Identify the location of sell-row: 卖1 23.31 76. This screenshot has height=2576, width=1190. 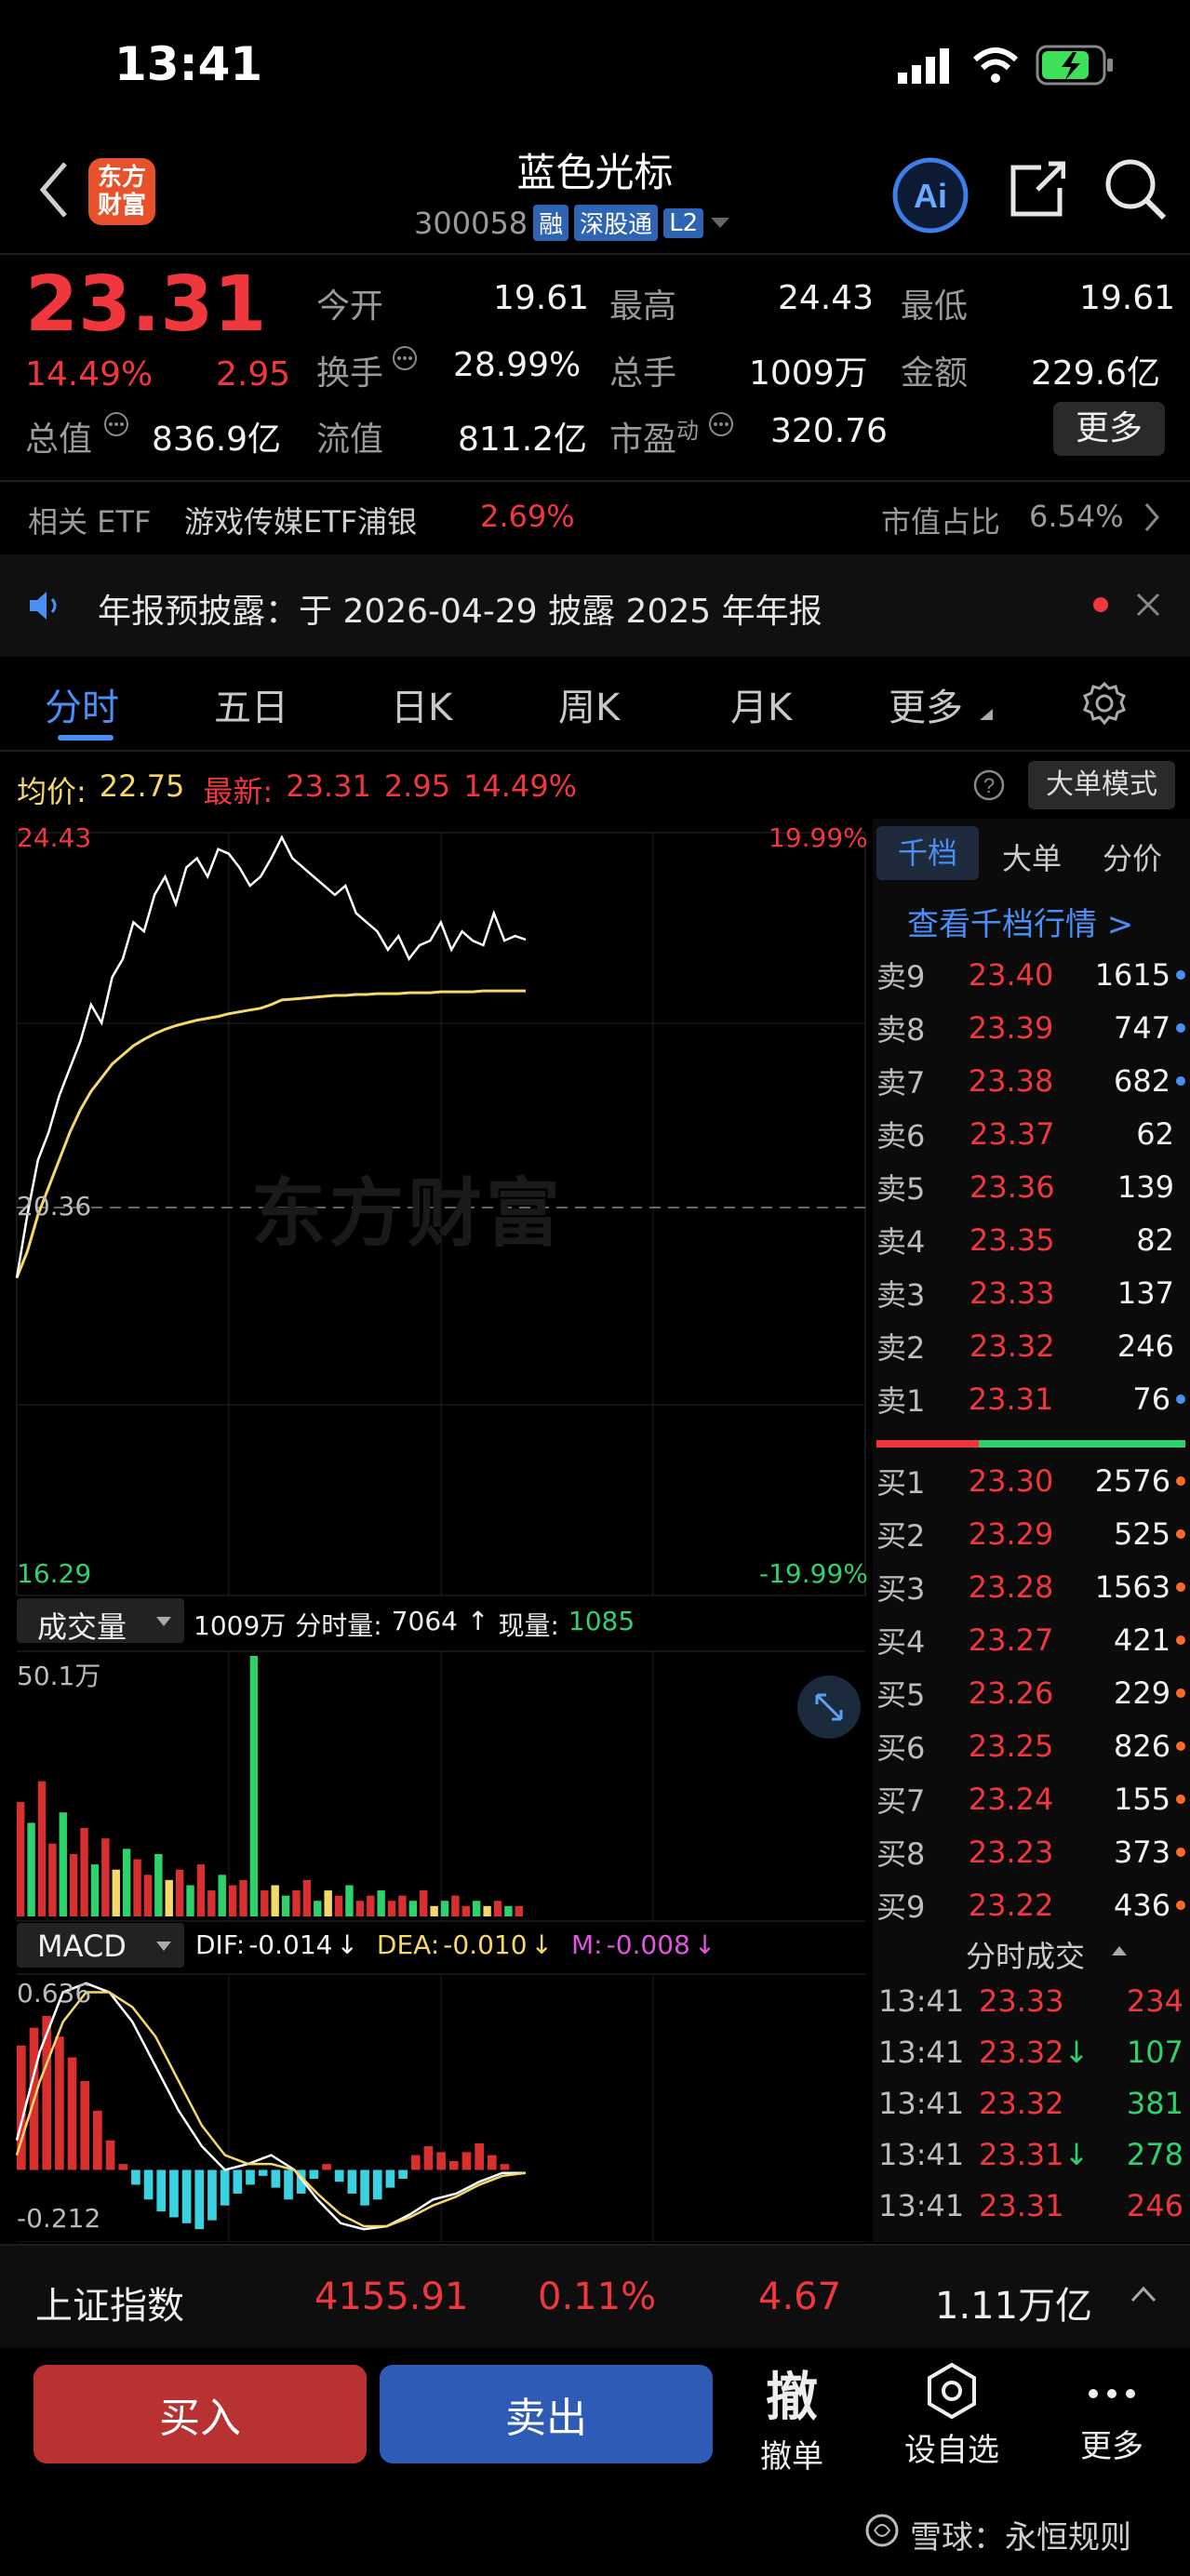
(1030, 1399).